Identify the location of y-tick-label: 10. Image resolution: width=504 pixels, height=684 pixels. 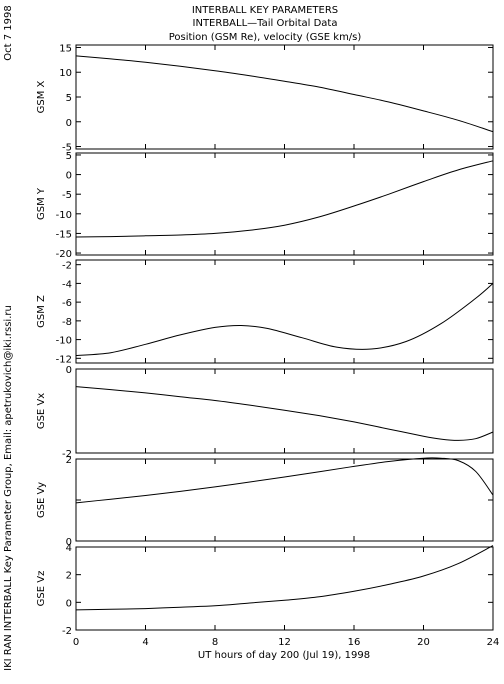
(65, 73).